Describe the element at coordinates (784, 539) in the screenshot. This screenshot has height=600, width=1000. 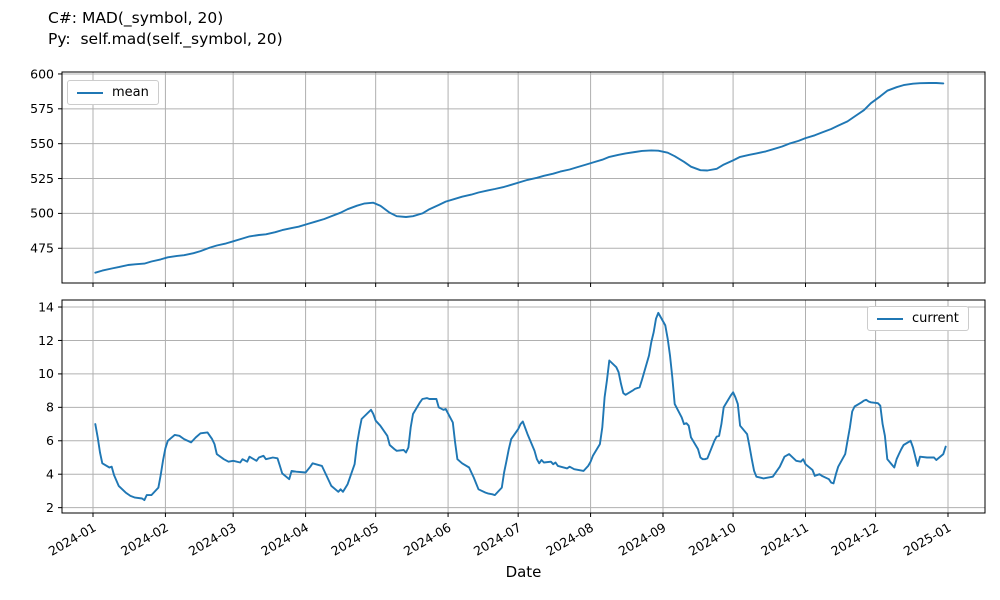
I see `x-tick-label: 2024-11` at that location.